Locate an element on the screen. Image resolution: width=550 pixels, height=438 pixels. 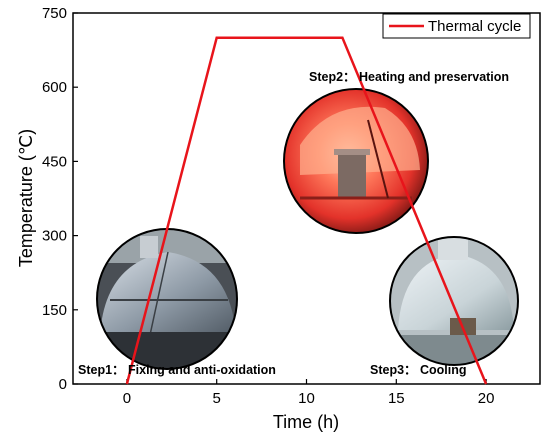
y-tick-label: 0 is located at coordinates (63, 384).